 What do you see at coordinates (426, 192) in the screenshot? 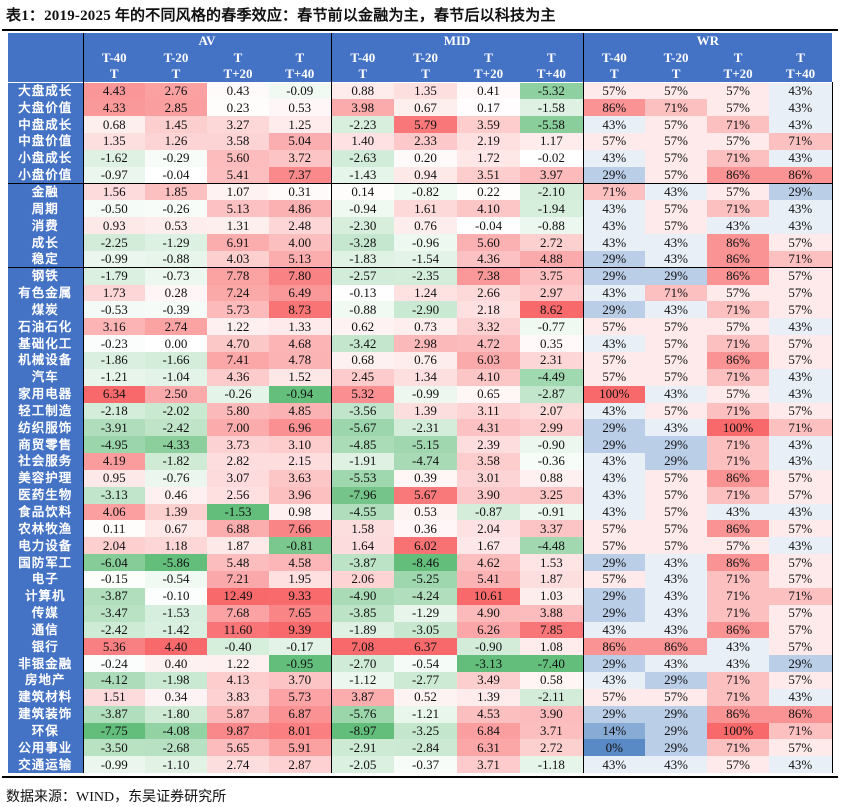
I see `cell-mid-1: -0.82` at bounding box center [426, 192].